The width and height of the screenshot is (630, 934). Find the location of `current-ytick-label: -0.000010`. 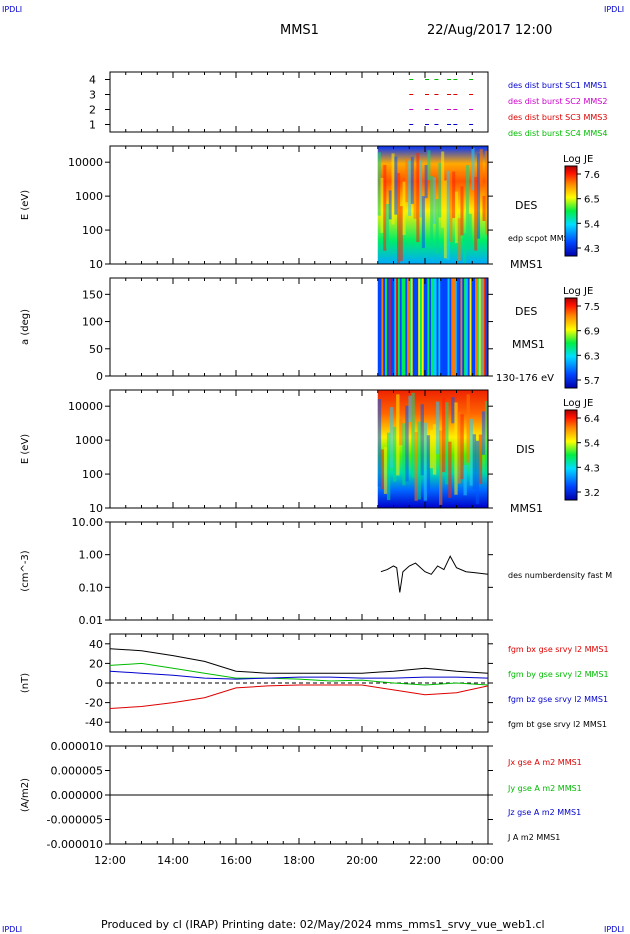

current-ytick-label: -0.000010 is located at coordinates (75, 844).